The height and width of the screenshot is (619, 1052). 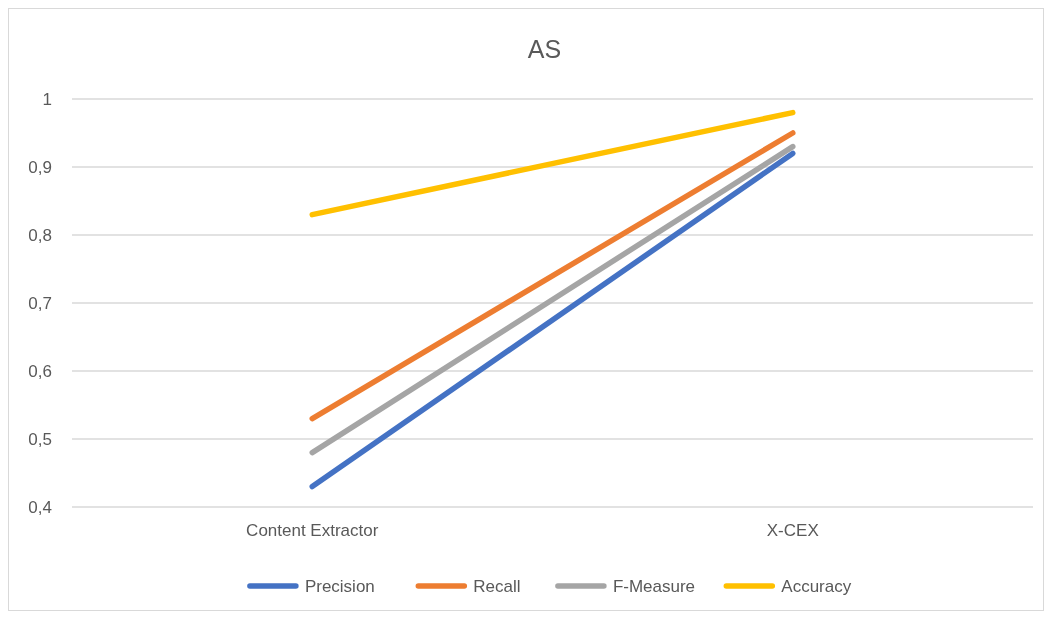 What do you see at coordinates (40, 439) in the screenshot?
I see `y-tick-label: 0,5` at bounding box center [40, 439].